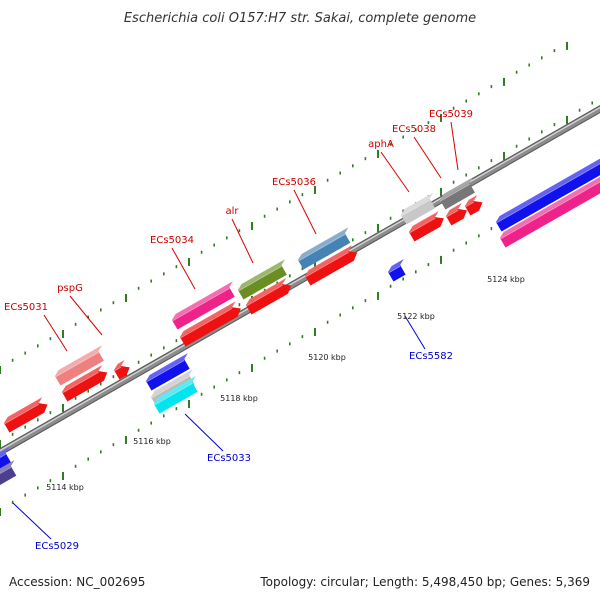 Image resolution: width=600 pixels, height=600 pixels. I want to click on gene-ecs5034, so click(210, 324).